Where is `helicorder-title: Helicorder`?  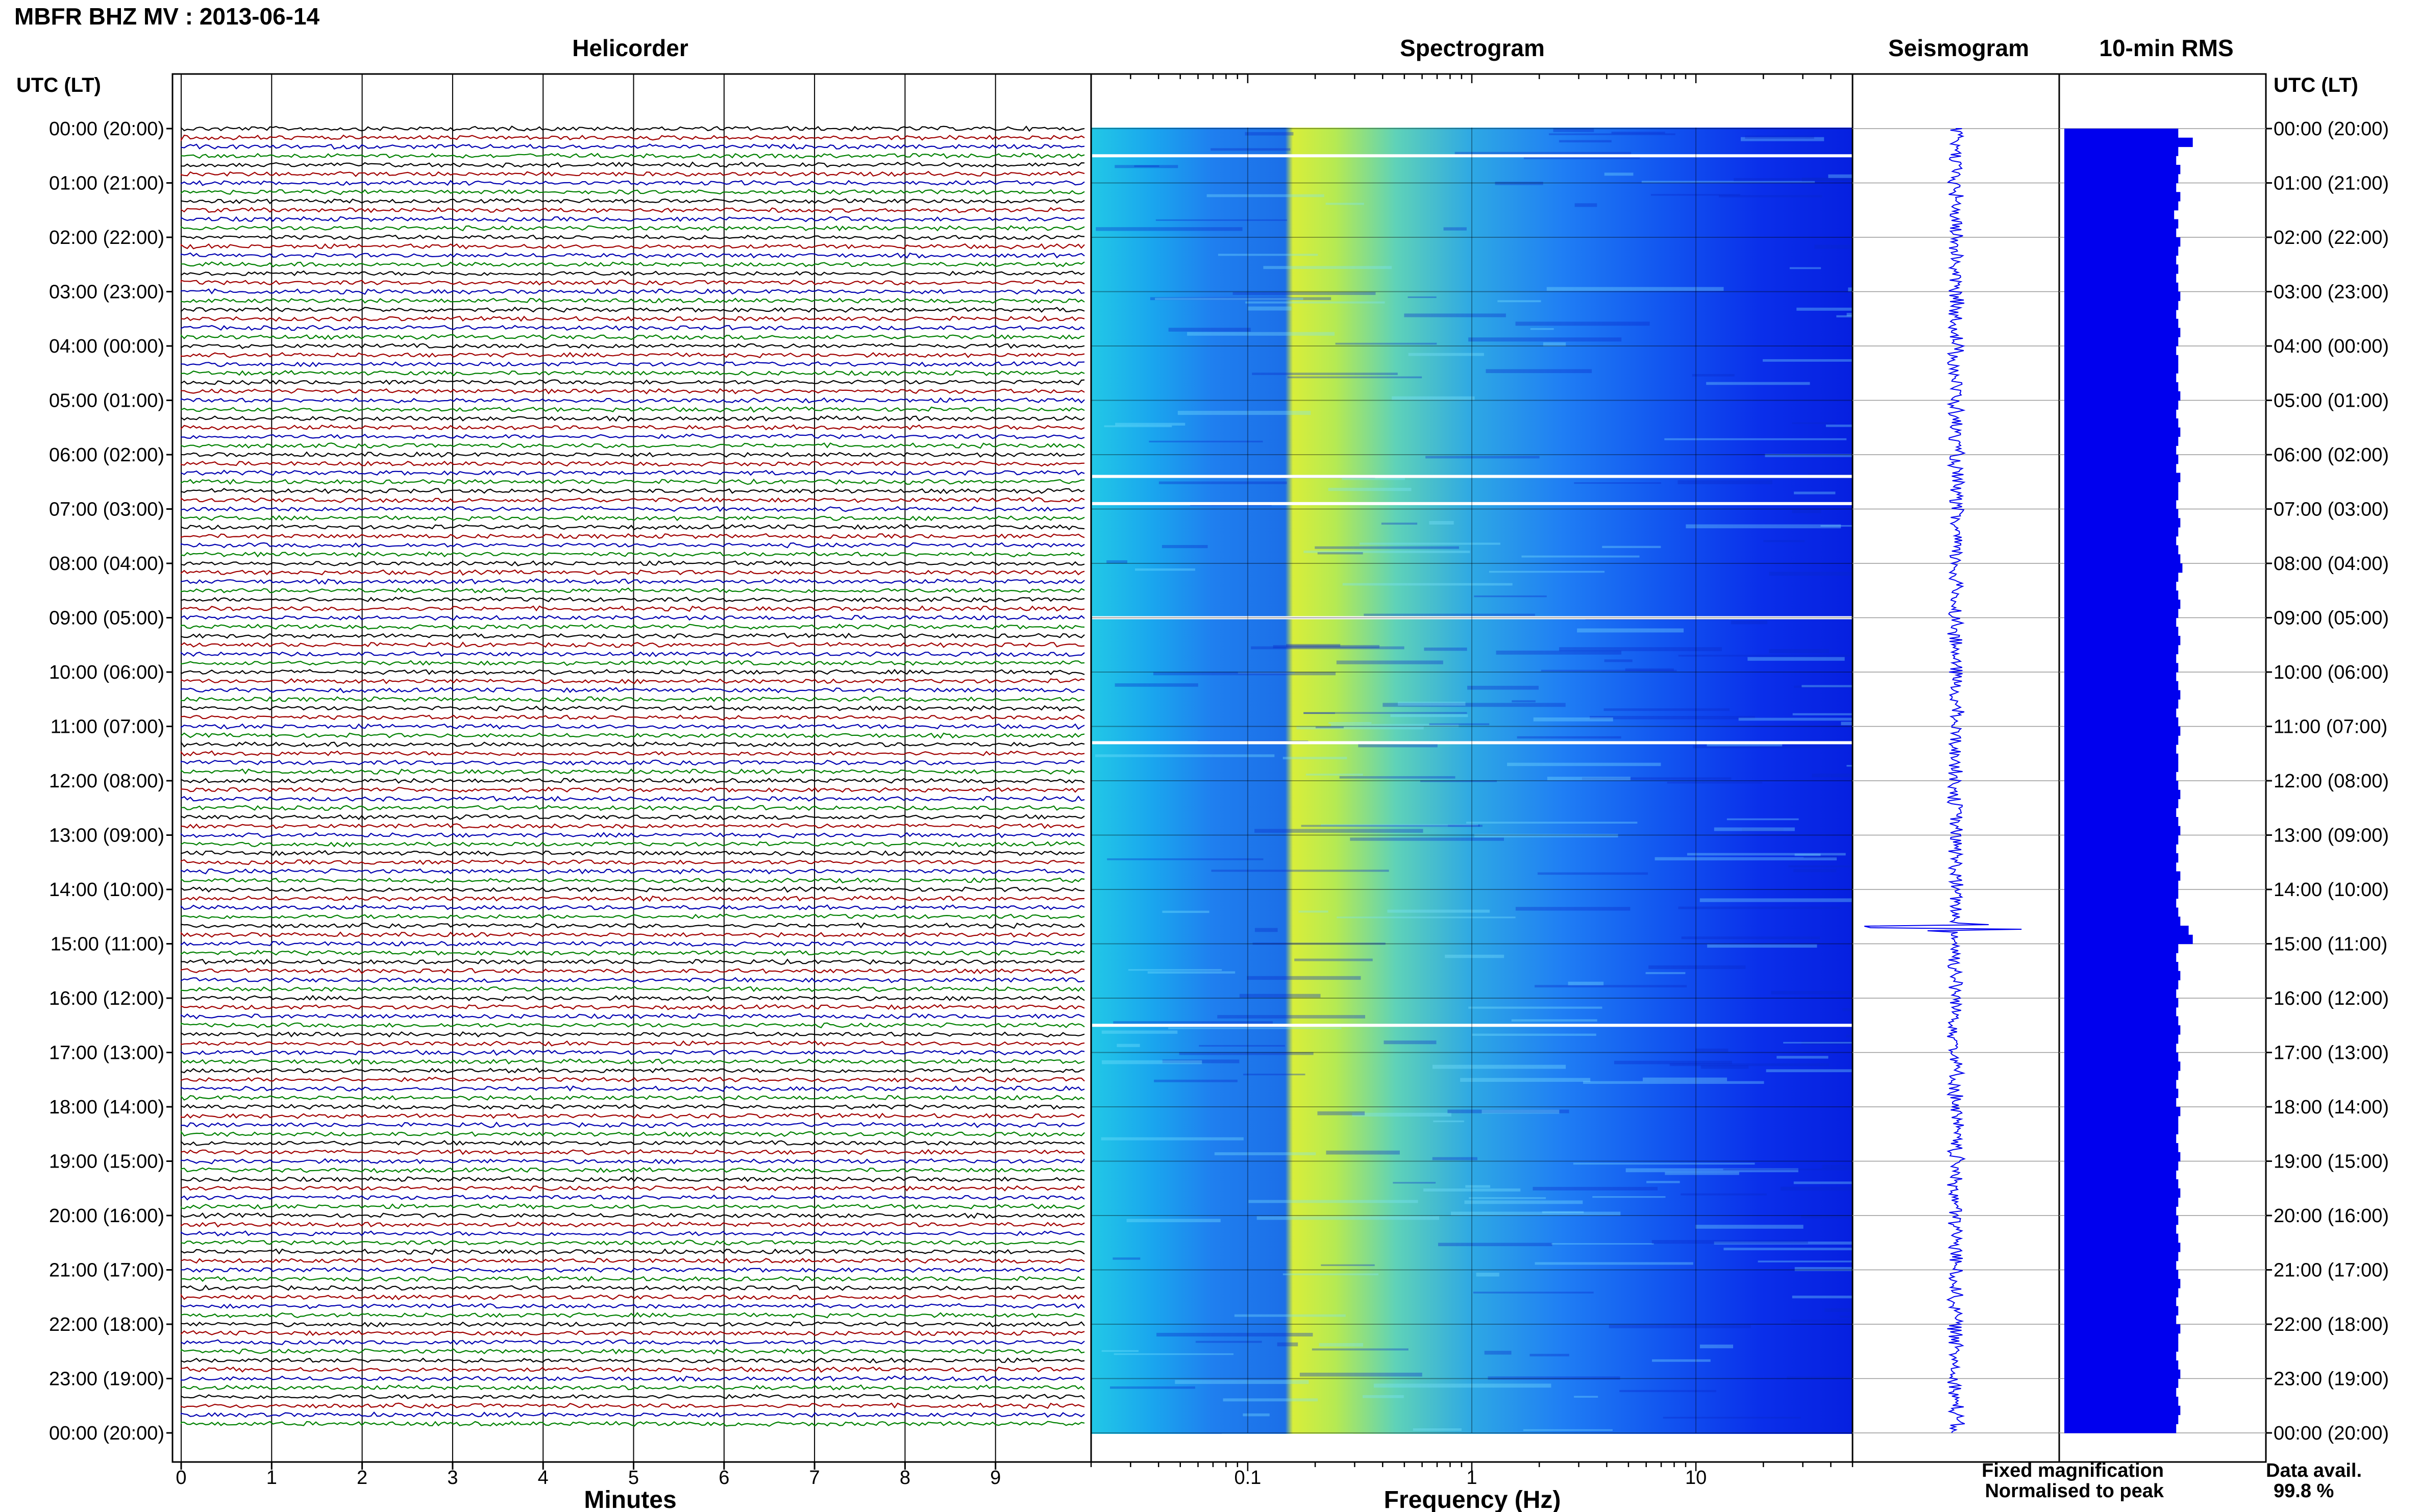
helicorder-title: Helicorder is located at coordinates (630, 48).